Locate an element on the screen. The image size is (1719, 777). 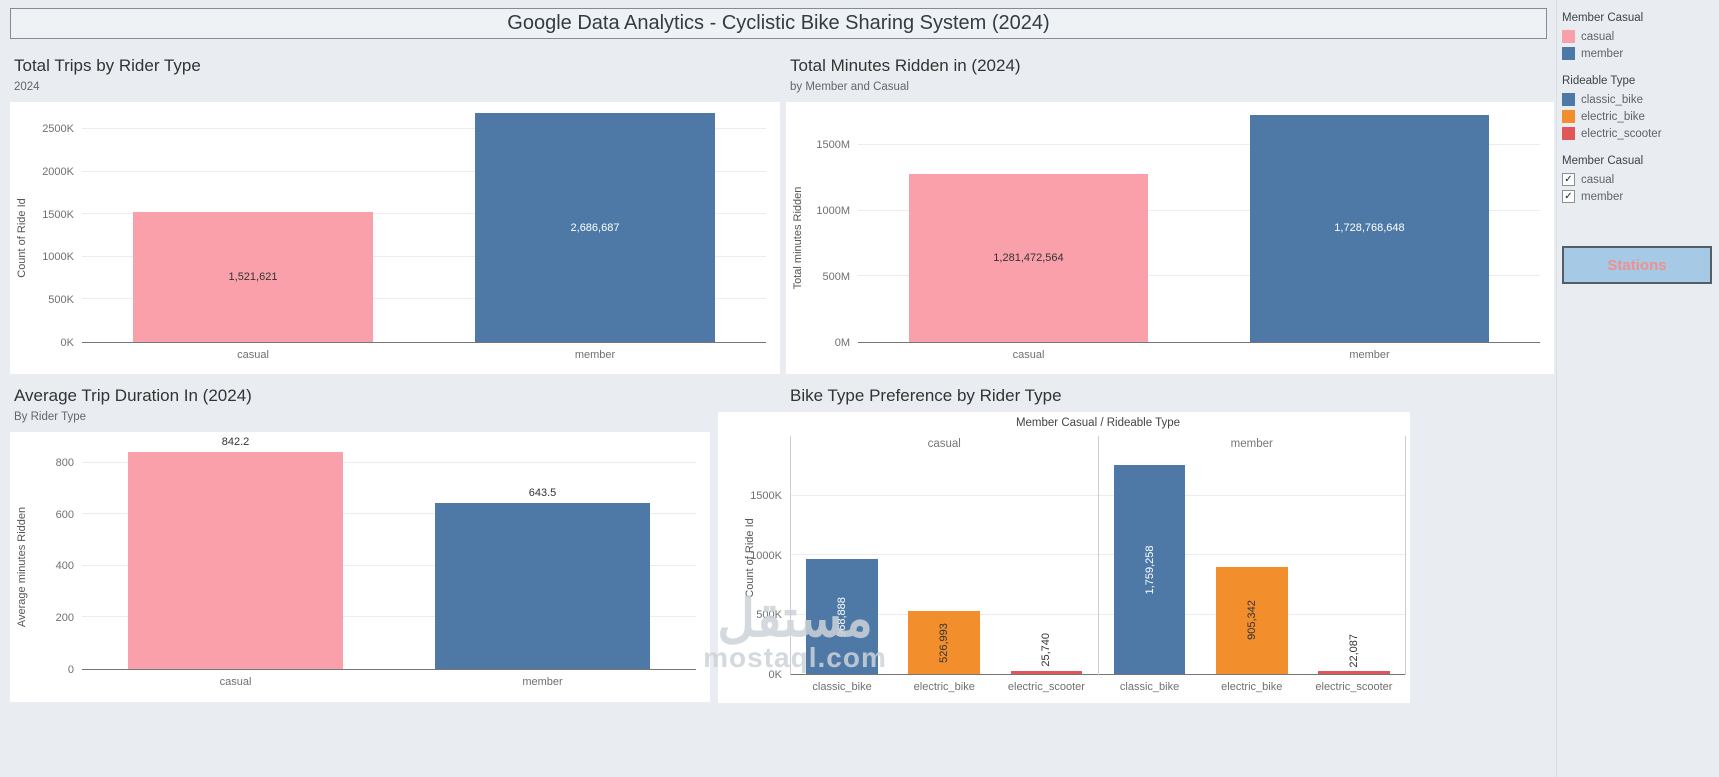
y-tick-label: 1500K is located at coordinates (58, 214).